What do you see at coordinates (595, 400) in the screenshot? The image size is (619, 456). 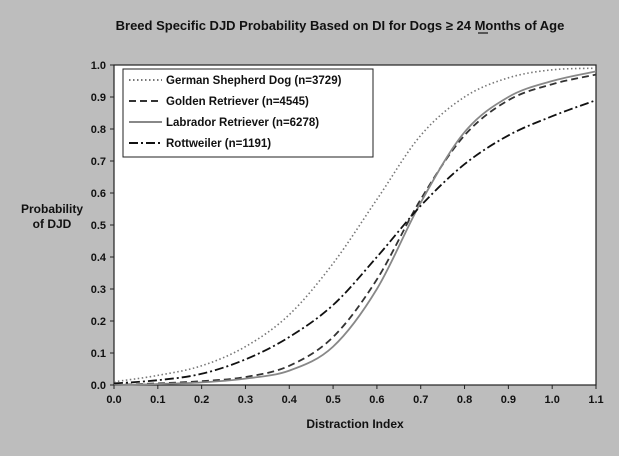 I see `x-tick-label: 1.1` at bounding box center [595, 400].